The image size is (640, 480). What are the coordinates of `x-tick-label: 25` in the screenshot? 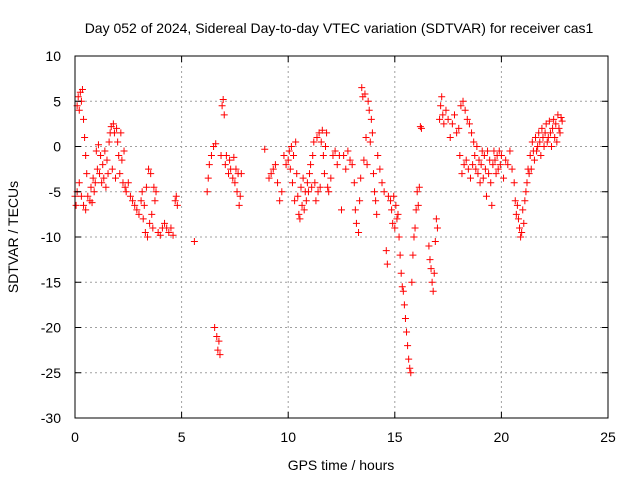 It's located at (608, 437).